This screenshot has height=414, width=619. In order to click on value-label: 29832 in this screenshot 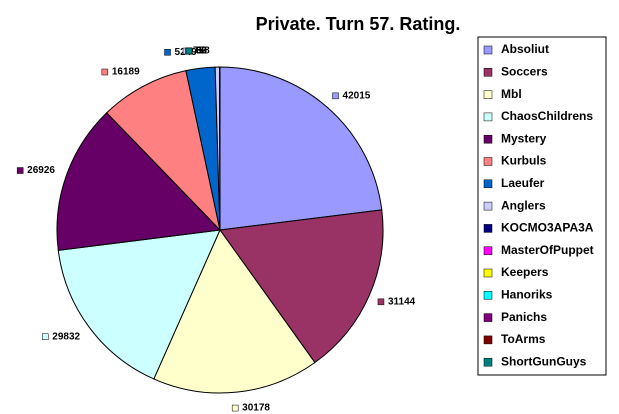, I will do `click(66, 336)`.